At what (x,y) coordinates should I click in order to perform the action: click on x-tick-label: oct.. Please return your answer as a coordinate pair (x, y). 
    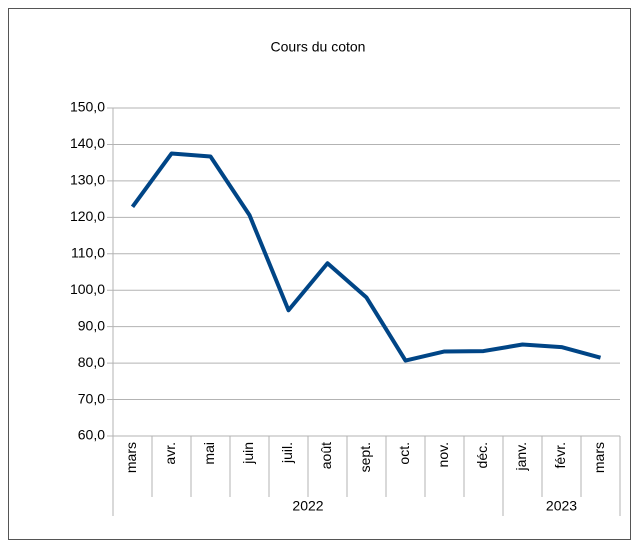
    Looking at the image, I should click on (404, 453).